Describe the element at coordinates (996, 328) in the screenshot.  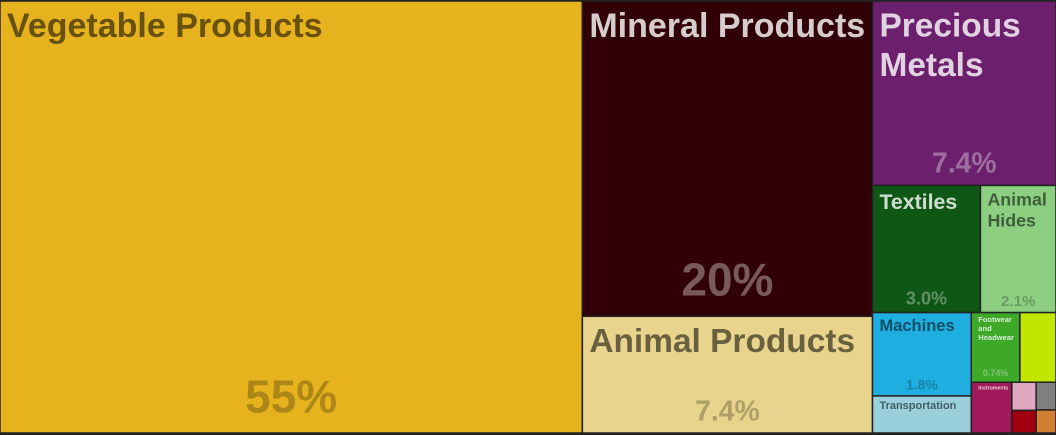
I see `tile-label: Footwear and Headwear` at that location.